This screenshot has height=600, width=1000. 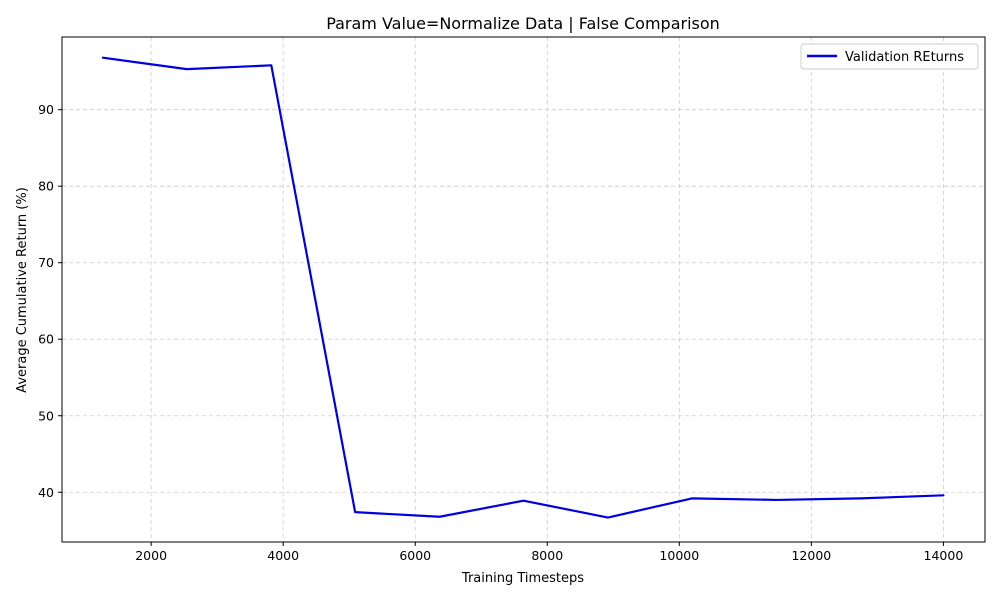 What do you see at coordinates (415, 555) in the screenshot?
I see `x-tick-label: 6000` at bounding box center [415, 555].